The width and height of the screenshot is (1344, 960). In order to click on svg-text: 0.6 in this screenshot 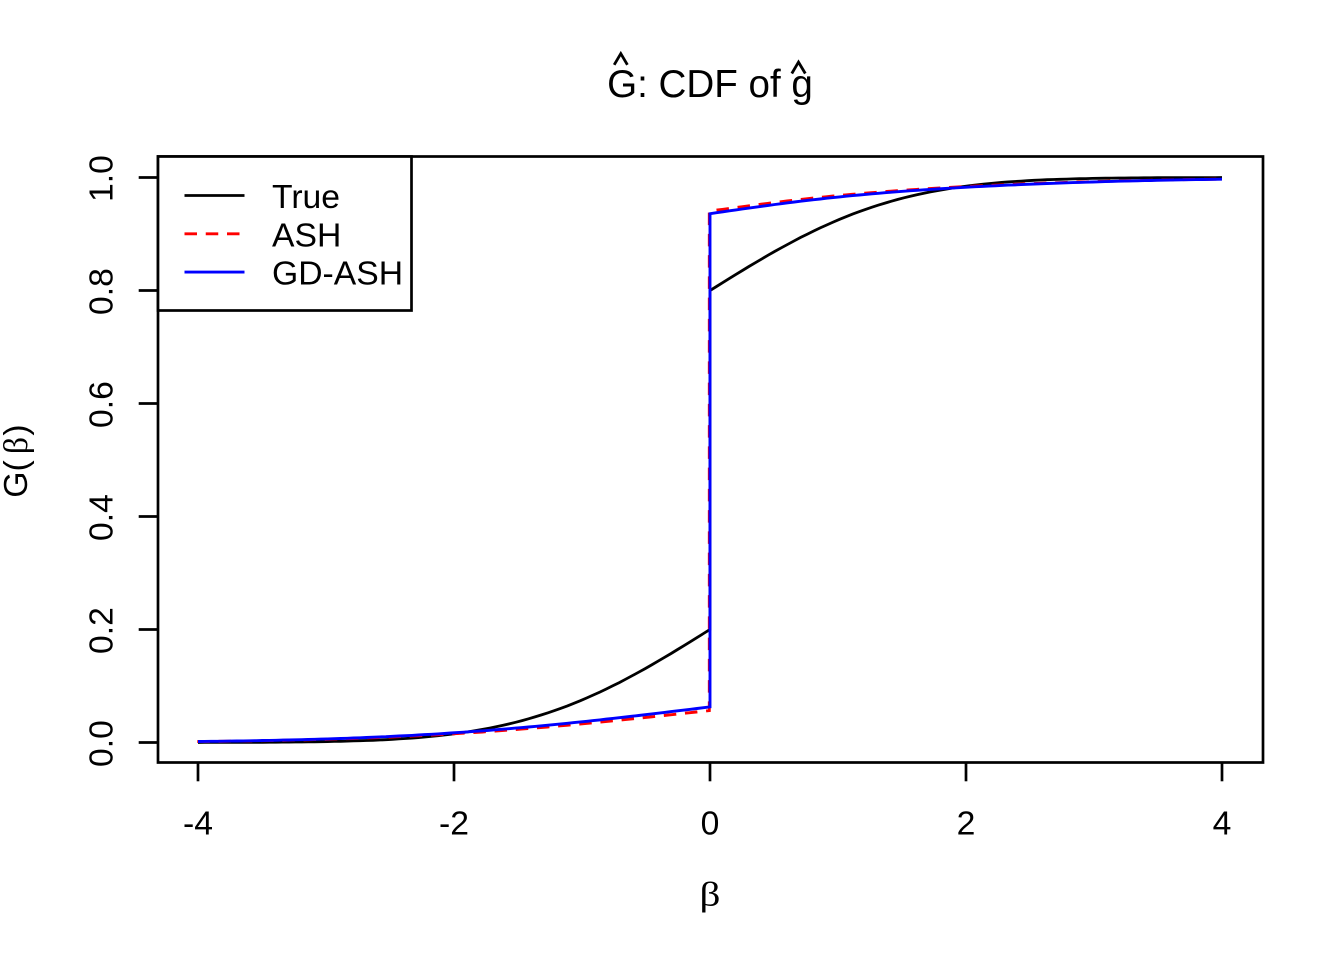, I will do `click(101, 404)`.